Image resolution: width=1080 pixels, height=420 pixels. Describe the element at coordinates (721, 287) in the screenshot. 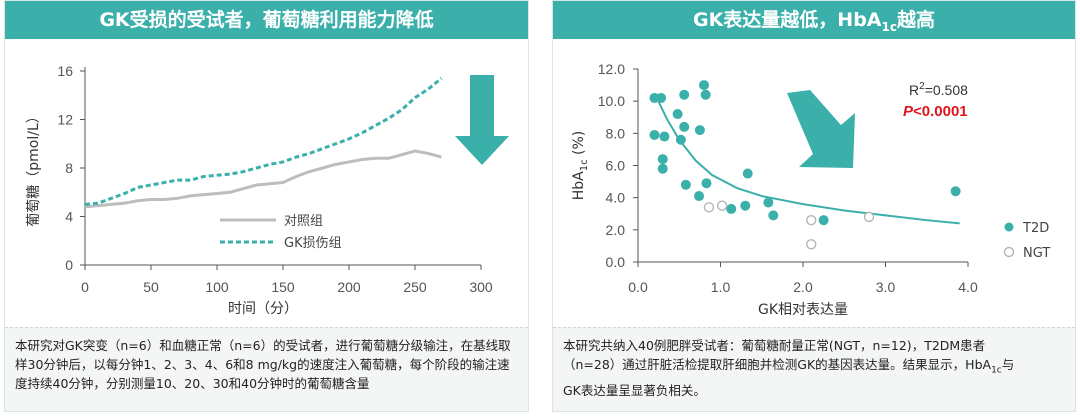

I see `x-tick-label: 1.0` at that location.